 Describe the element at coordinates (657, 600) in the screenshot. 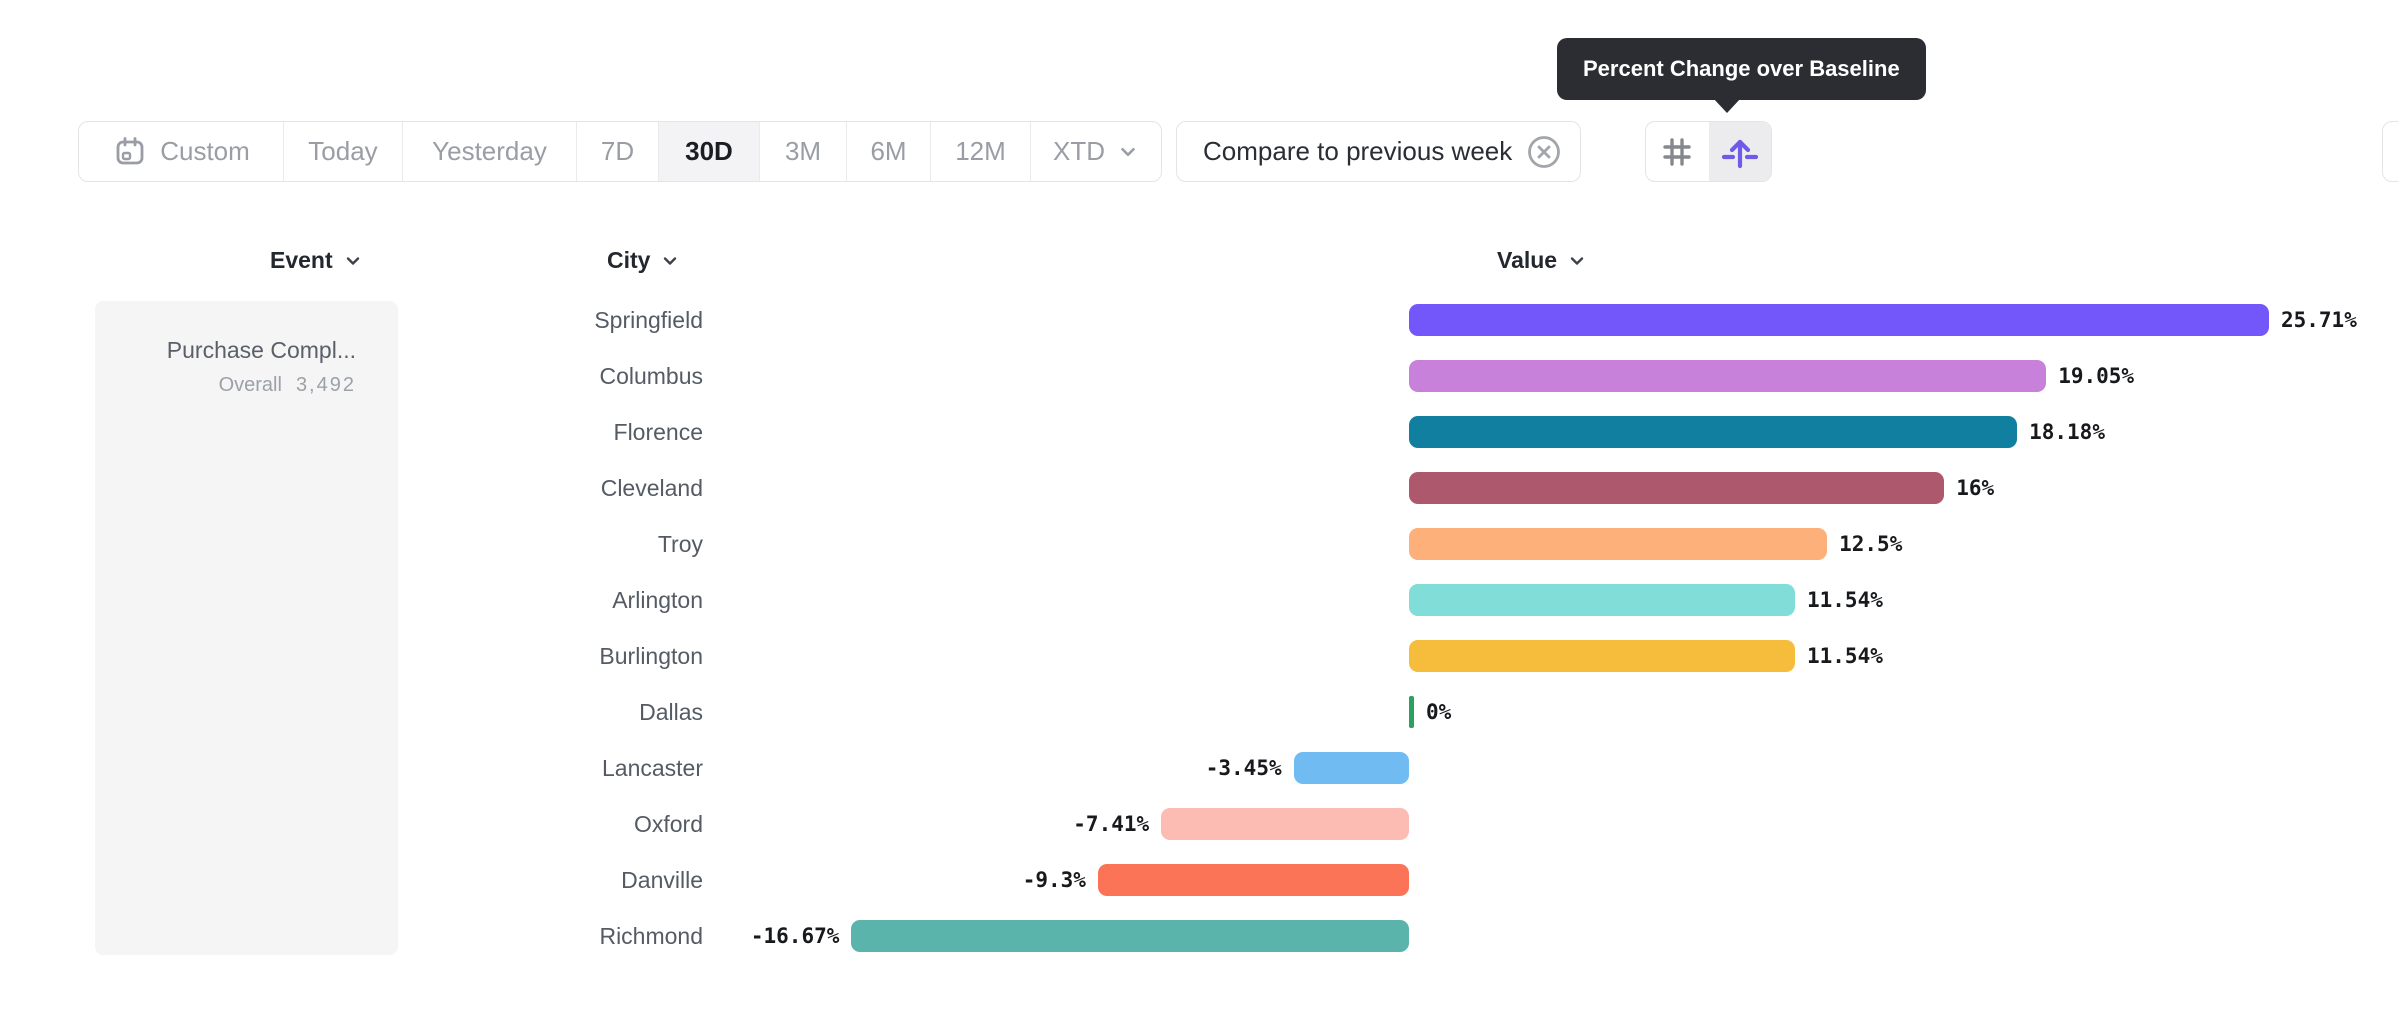

I see `city-label: Arlington` at that location.